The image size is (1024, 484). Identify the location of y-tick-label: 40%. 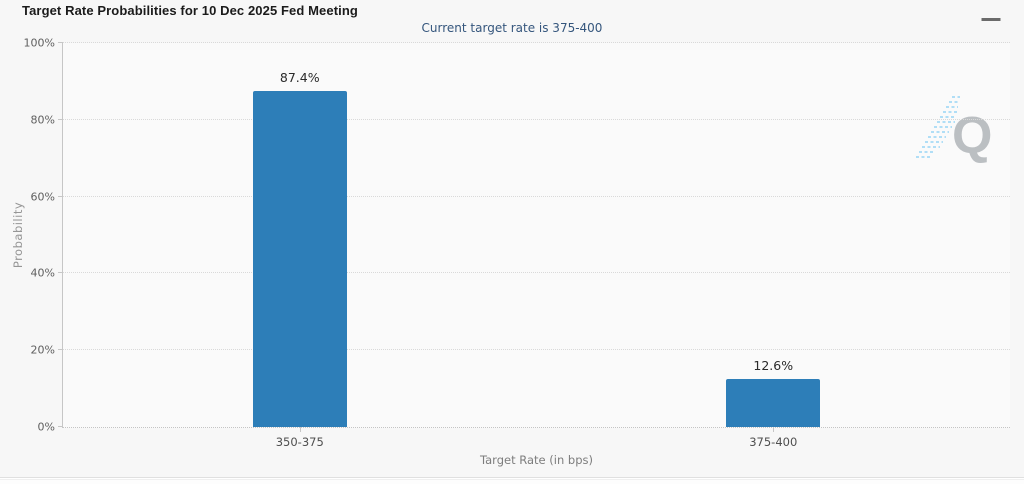
(42, 273).